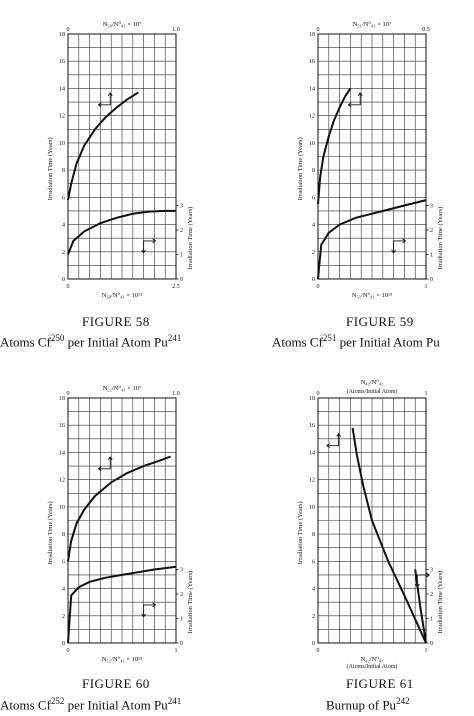  What do you see at coordinates (380, 321) in the screenshot?
I see `figure-59-title: FIGURE 59` at bounding box center [380, 321].